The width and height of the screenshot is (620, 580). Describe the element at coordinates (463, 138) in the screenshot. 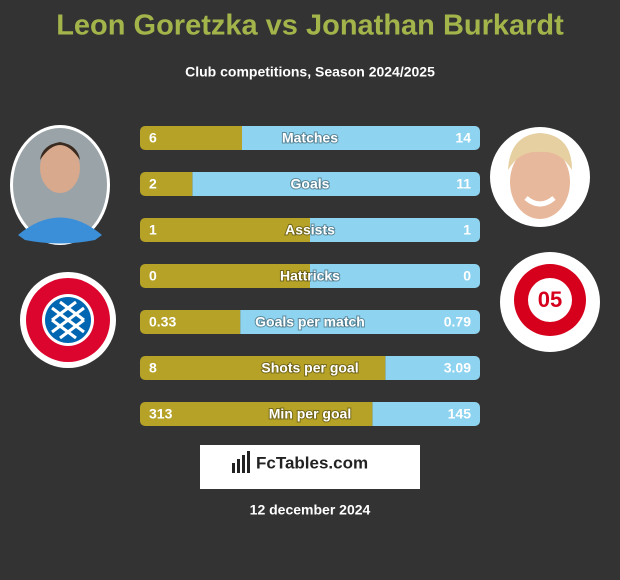

I see `right-value: 14` at that location.